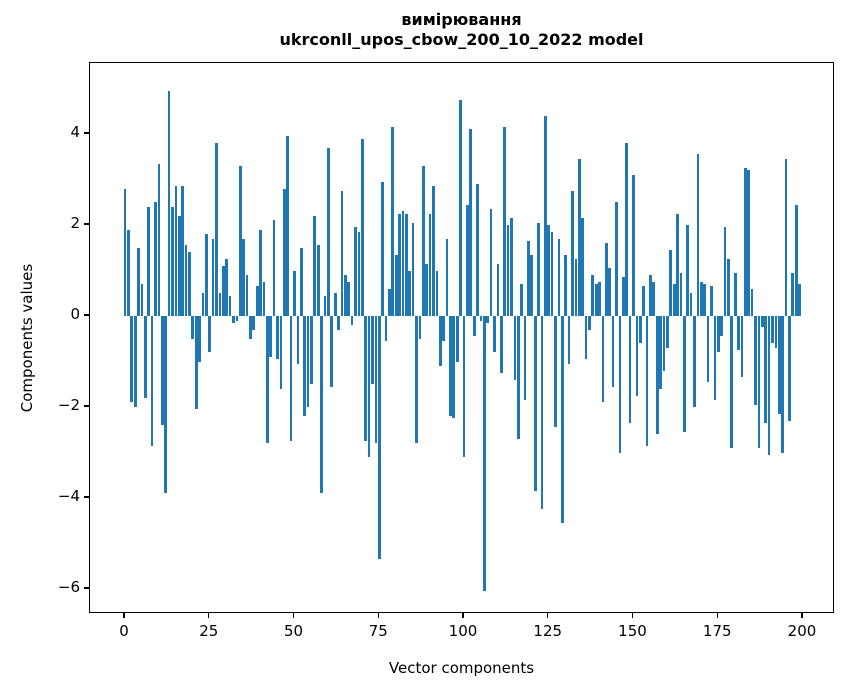  I want to click on chart-title-line1: вимірювання, so click(461, 19).